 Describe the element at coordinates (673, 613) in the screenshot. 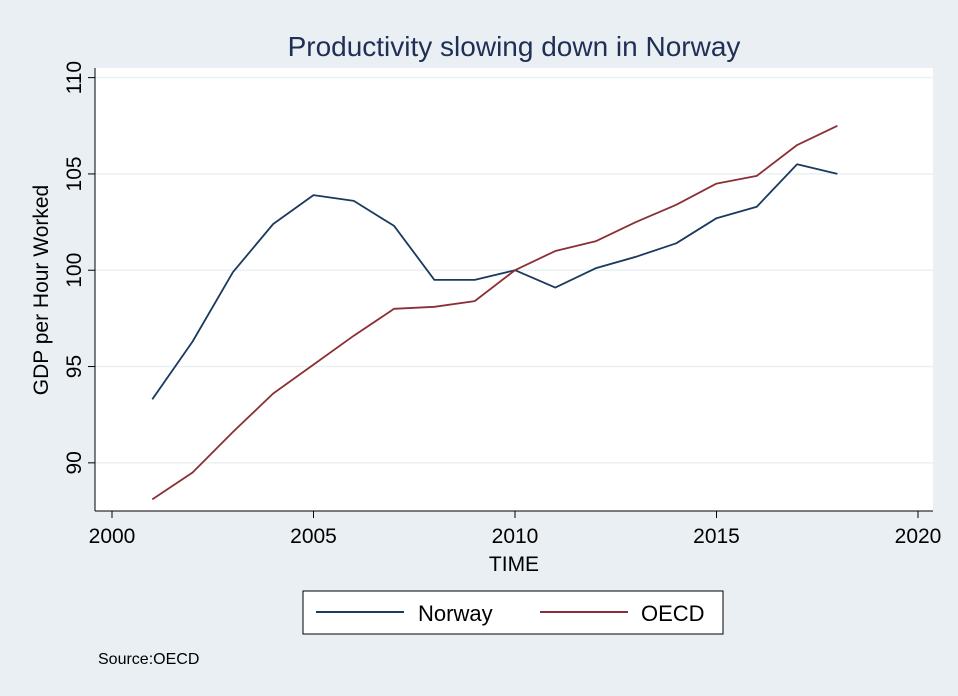

I see `legend-label-oecd: OECD` at that location.